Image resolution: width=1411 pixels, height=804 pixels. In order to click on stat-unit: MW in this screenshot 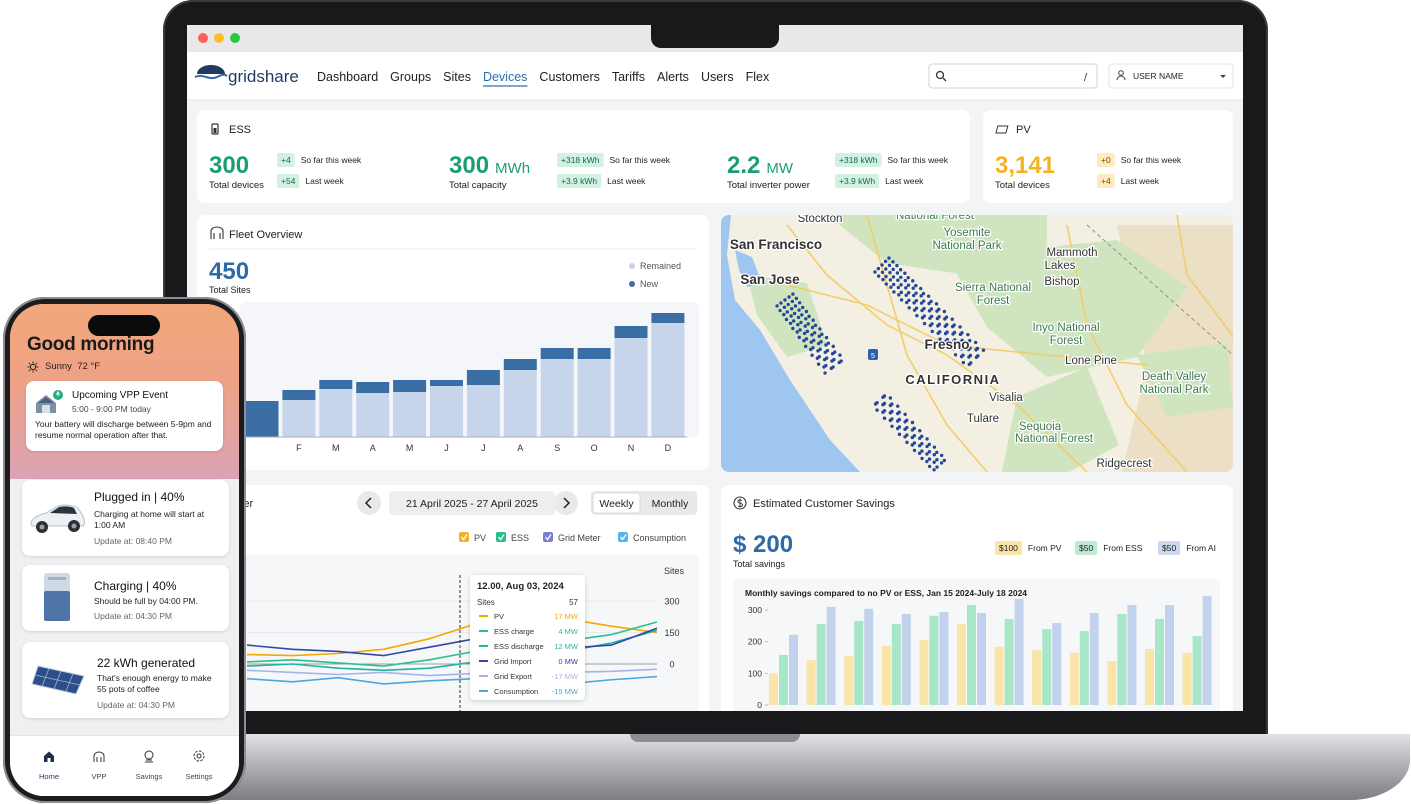, I will do `click(779, 168)`.